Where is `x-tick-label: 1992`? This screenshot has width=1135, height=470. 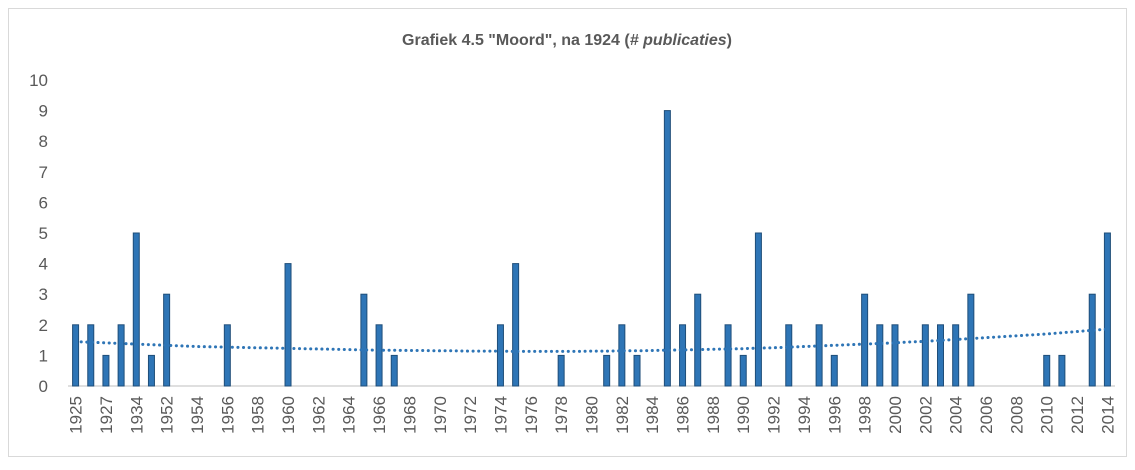
x-tick-label: 1992 is located at coordinates (774, 415).